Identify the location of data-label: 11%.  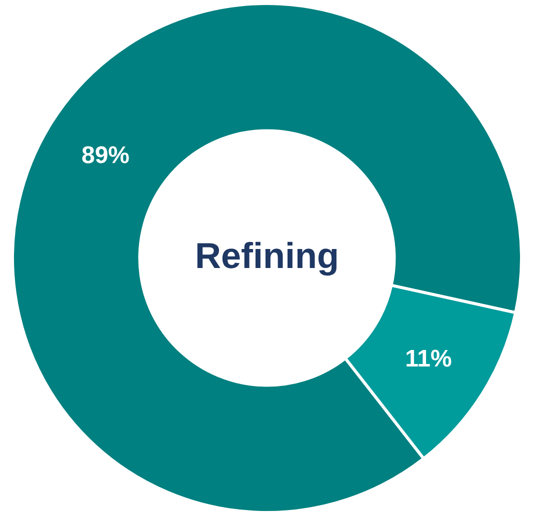
(428, 358).